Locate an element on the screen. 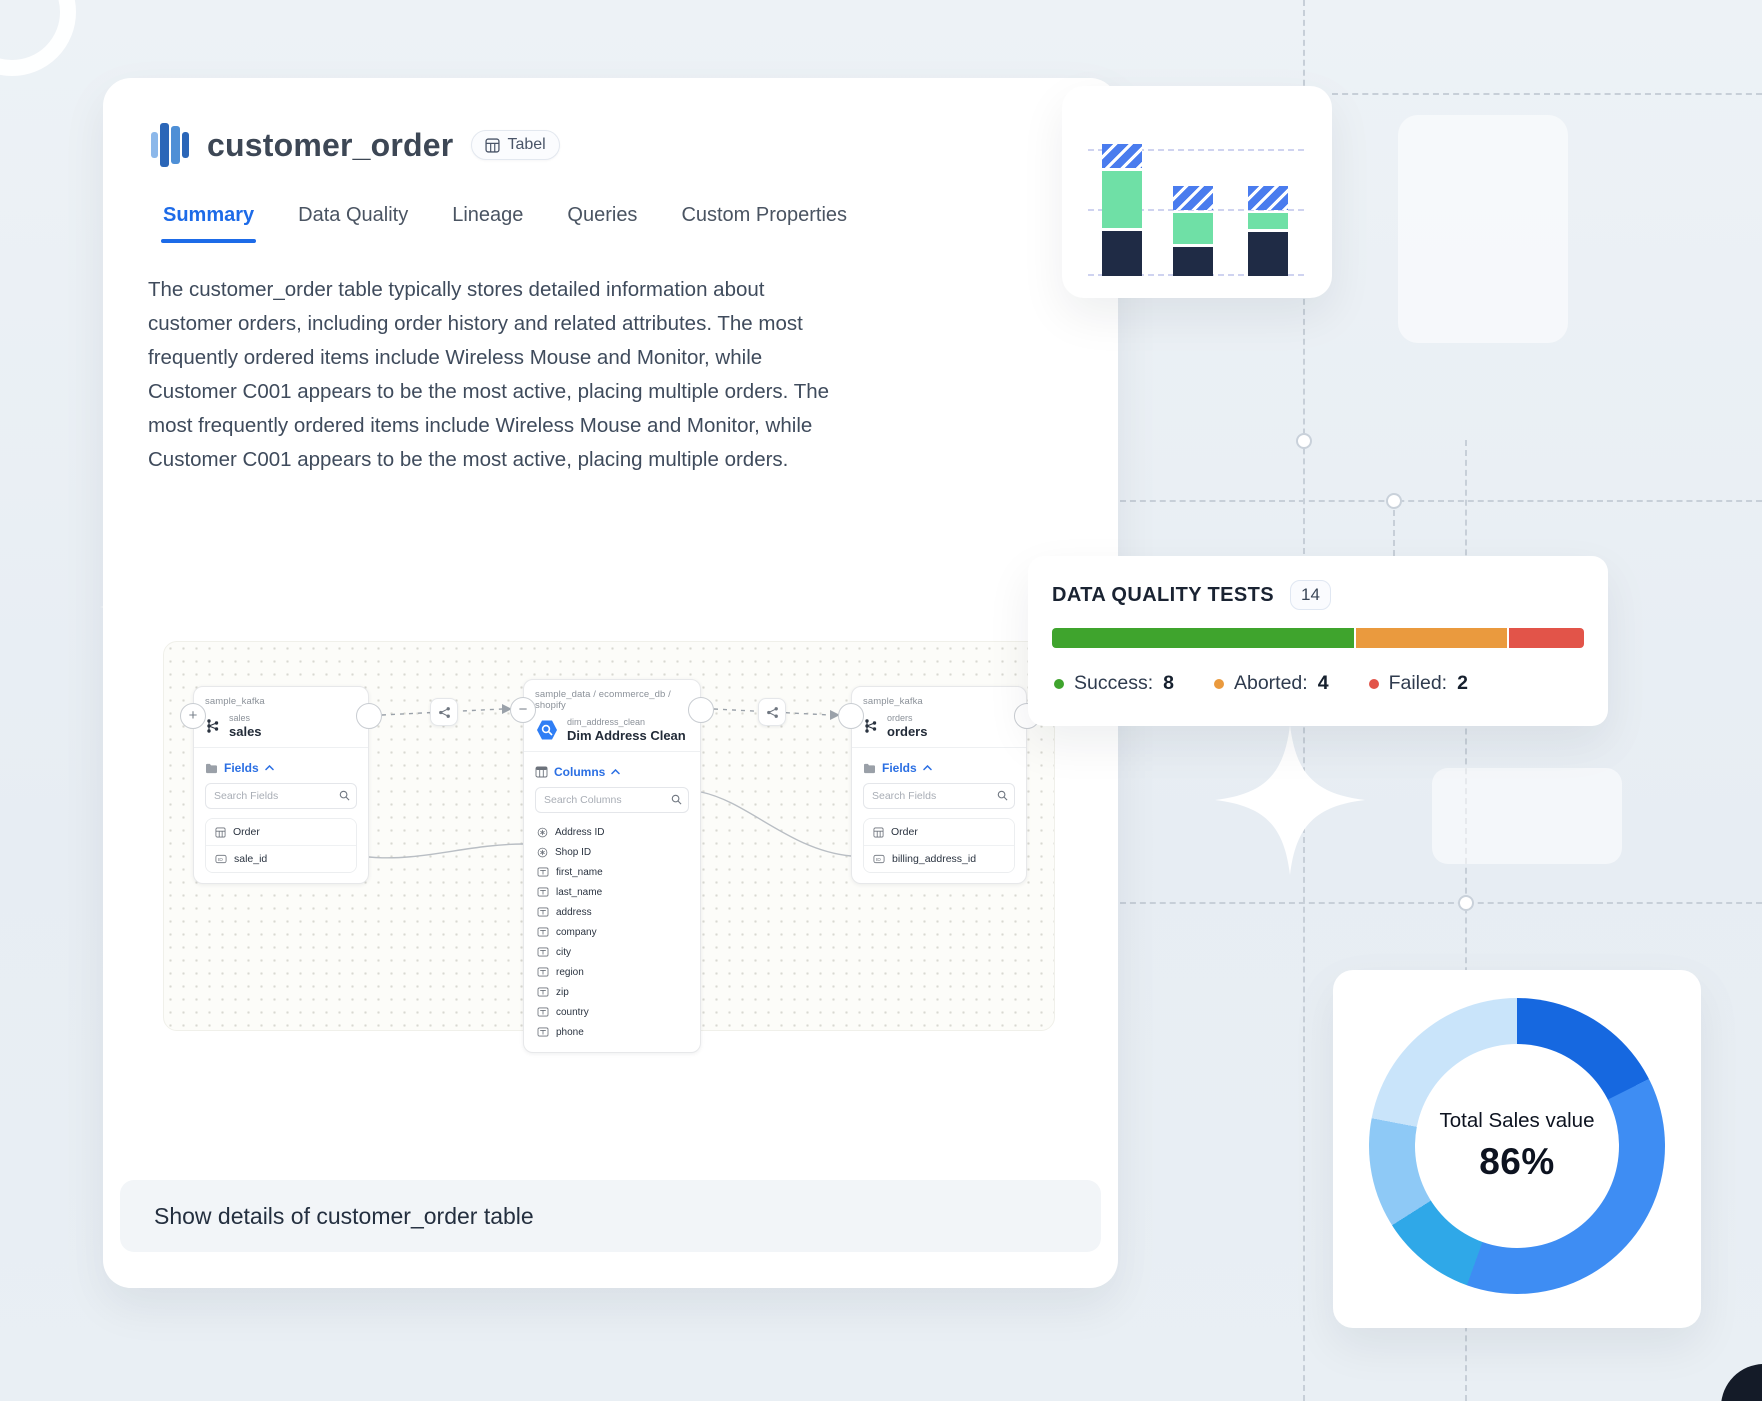 The height and width of the screenshot is (1401, 1762). column-row: company is located at coordinates (612, 932).